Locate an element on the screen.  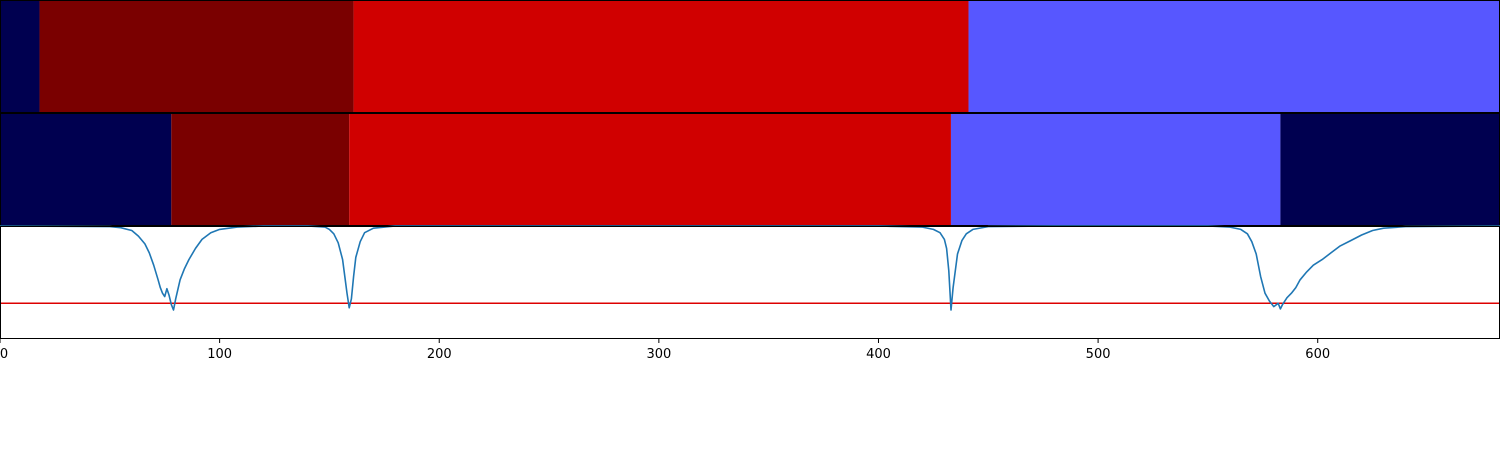
x-tick-label: 200 is located at coordinates (439, 354).